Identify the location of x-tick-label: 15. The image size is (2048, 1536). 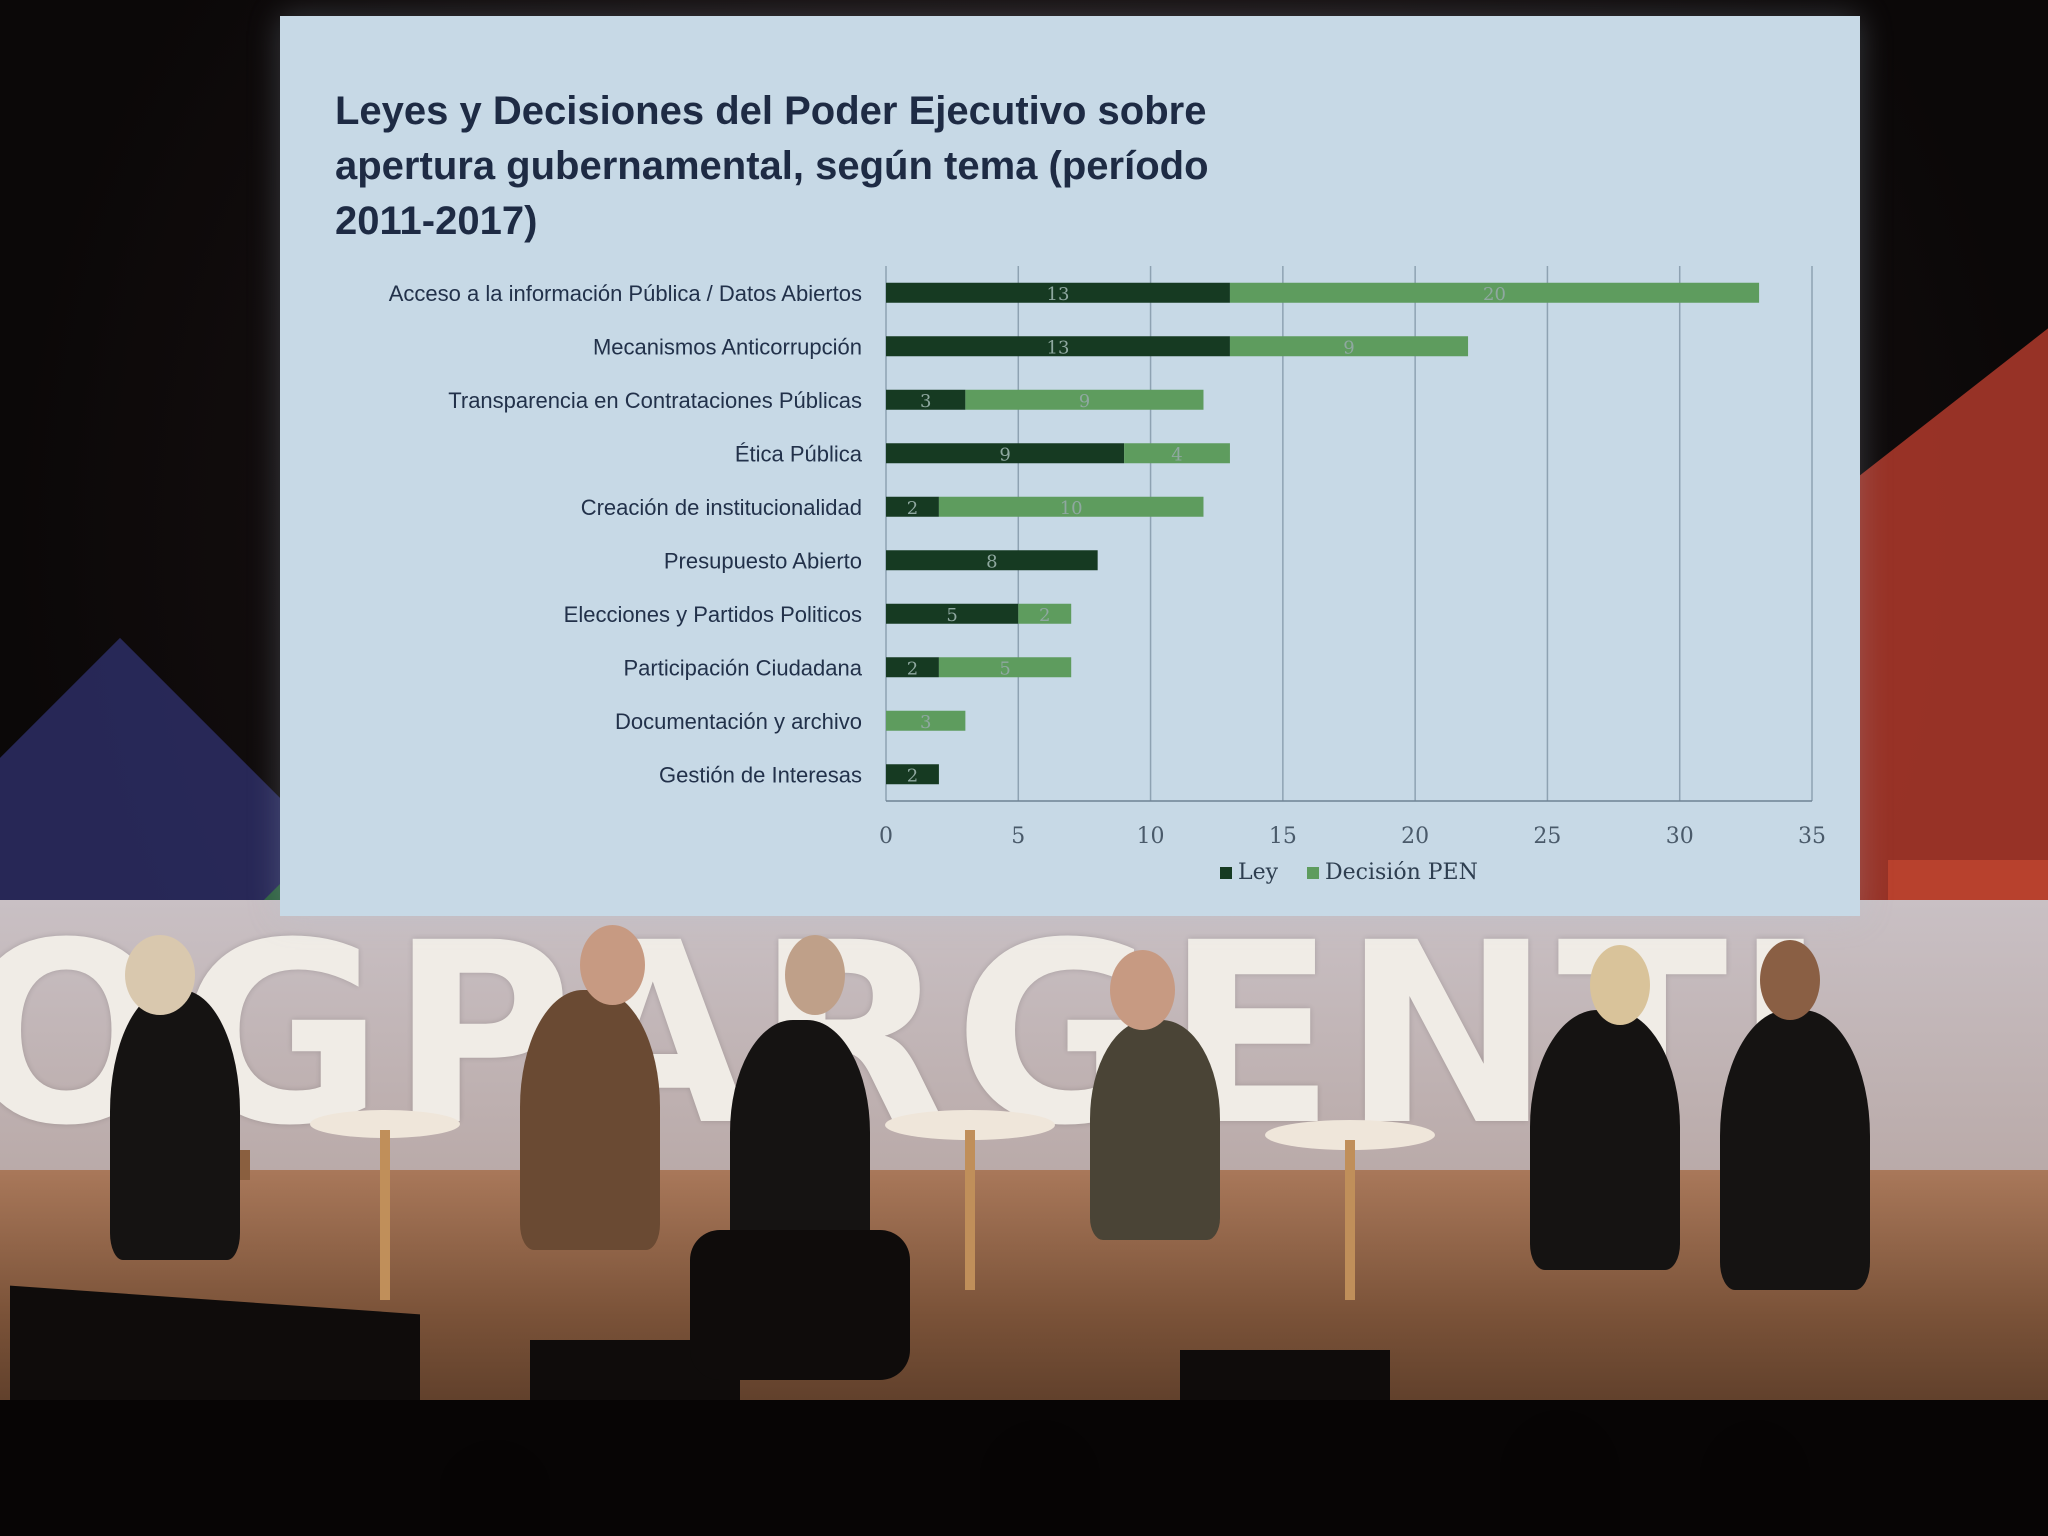
(1283, 836).